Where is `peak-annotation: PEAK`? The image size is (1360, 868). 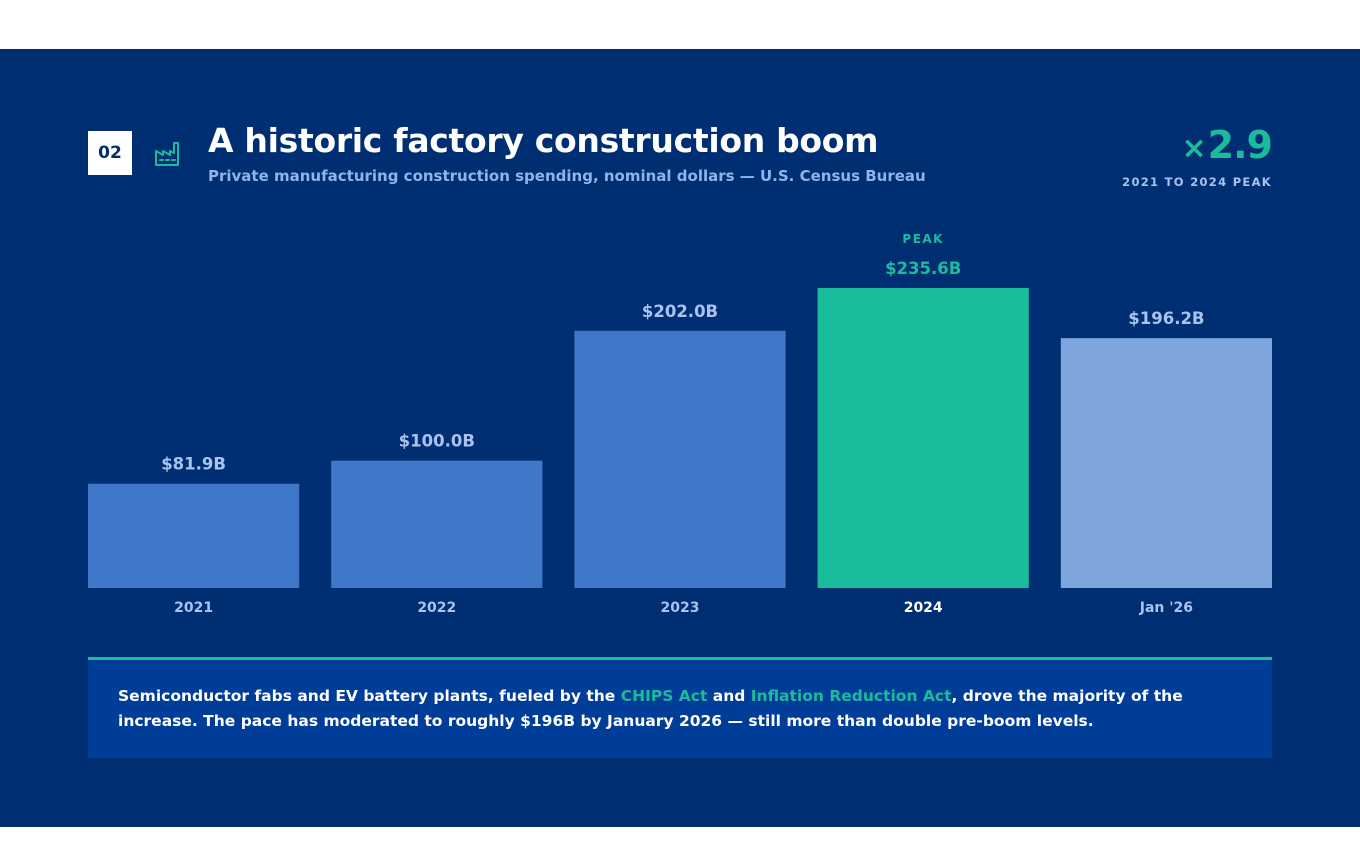 peak-annotation: PEAK is located at coordinates (923, 239).